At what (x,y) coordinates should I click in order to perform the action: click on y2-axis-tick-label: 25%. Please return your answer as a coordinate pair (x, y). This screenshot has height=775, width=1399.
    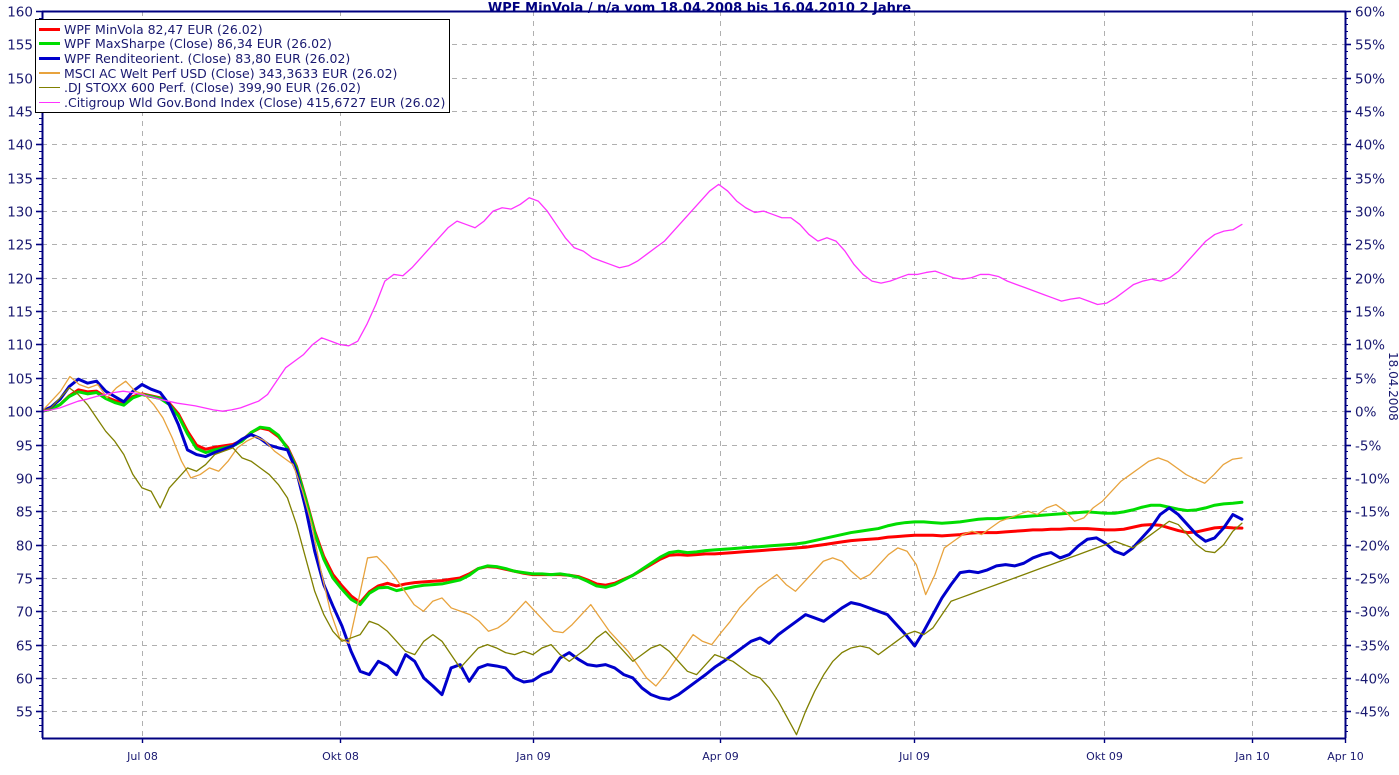
    Looking at the image, I should click on (1370, 246).